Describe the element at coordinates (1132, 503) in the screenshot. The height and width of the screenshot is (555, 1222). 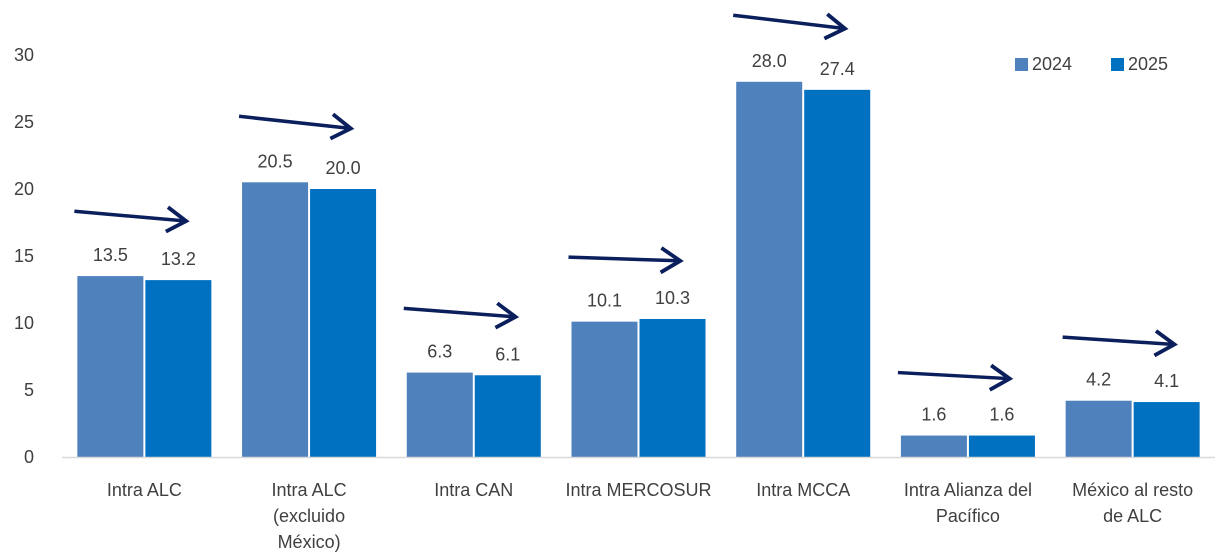
I see `category-label: México al resto de ALC` at that location.